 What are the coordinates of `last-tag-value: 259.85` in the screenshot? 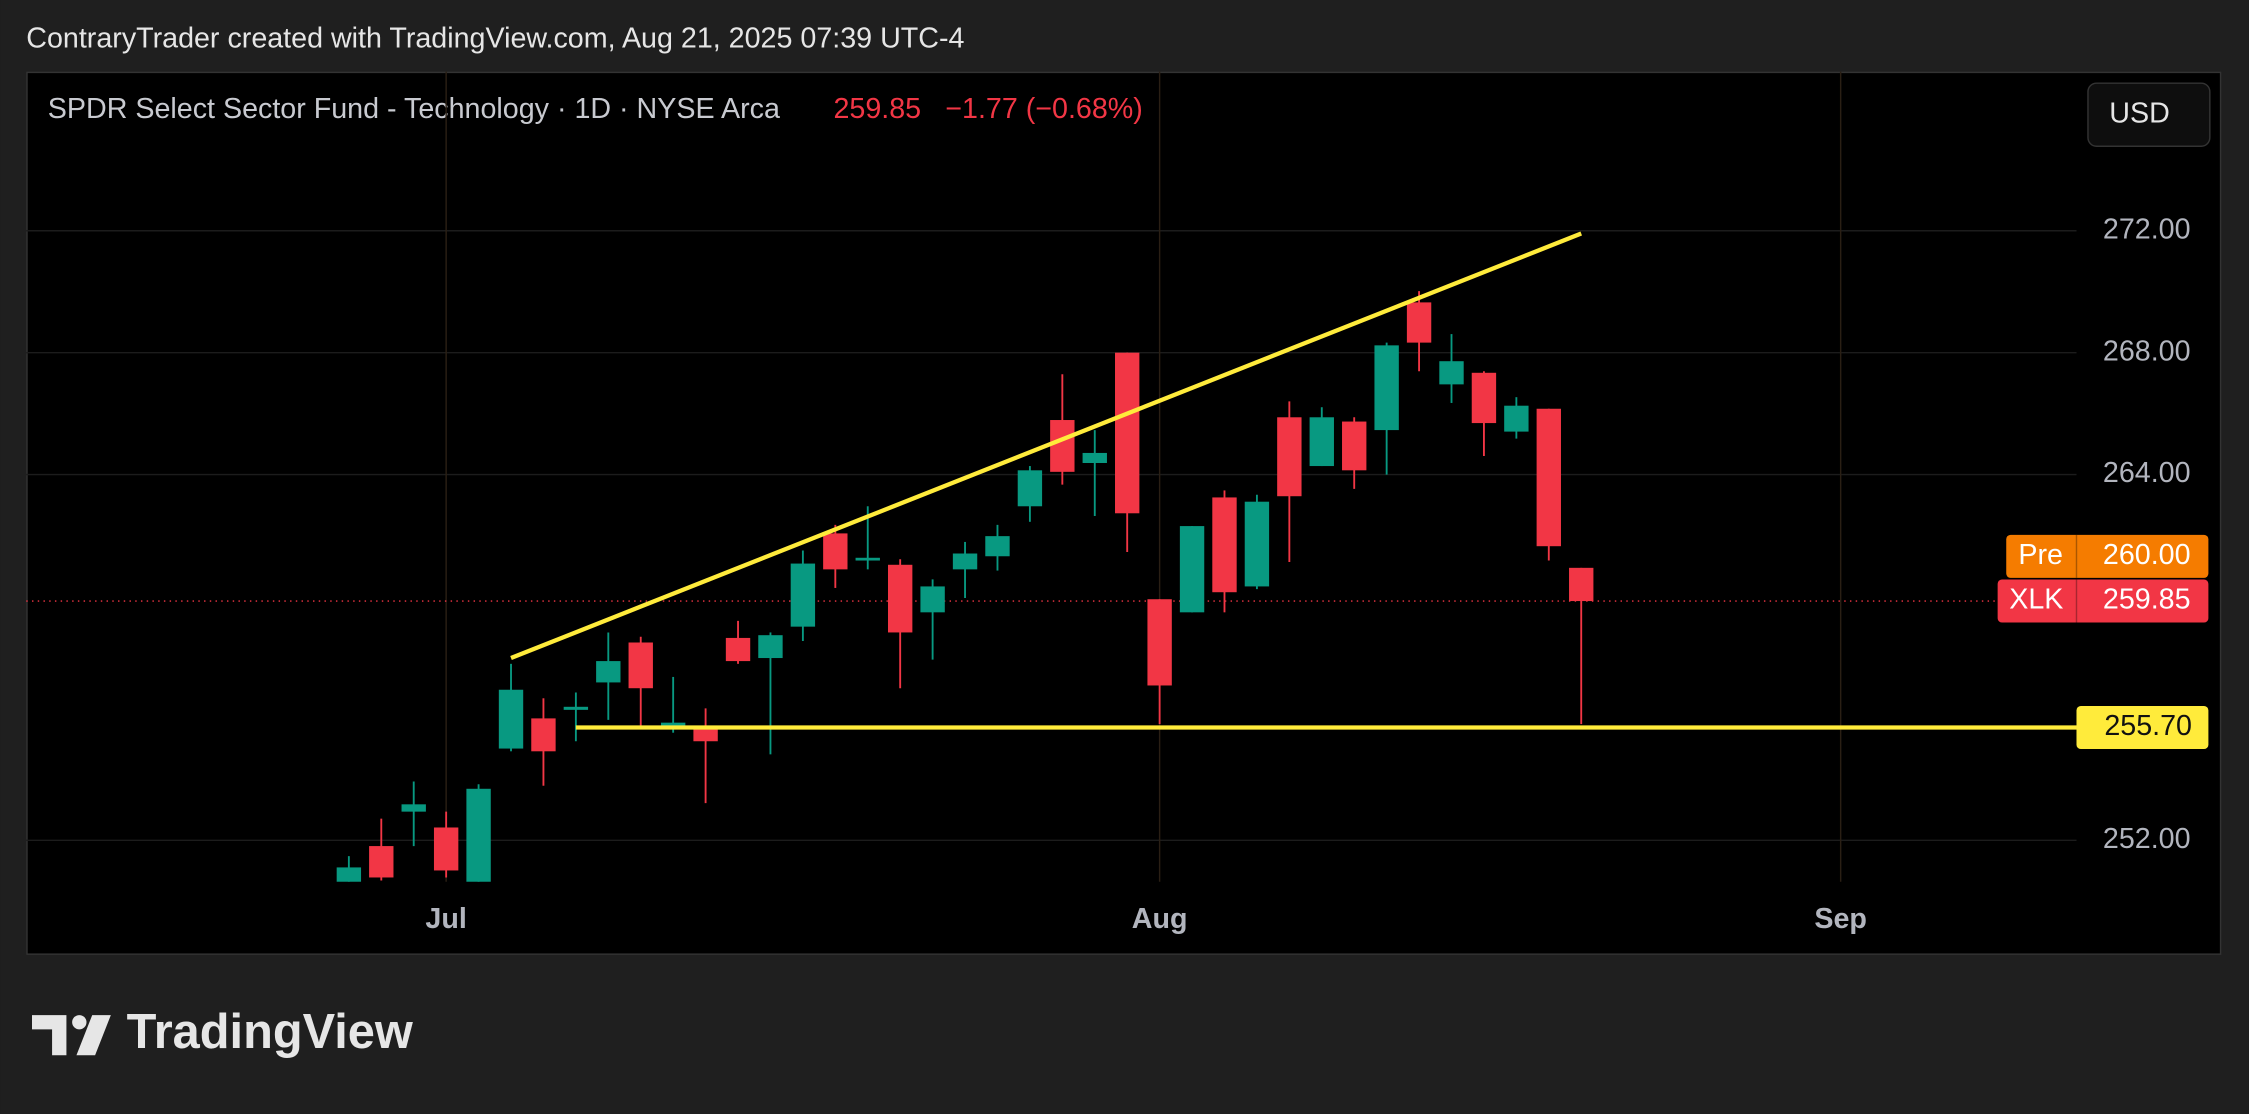 It's located at (2147, 600).